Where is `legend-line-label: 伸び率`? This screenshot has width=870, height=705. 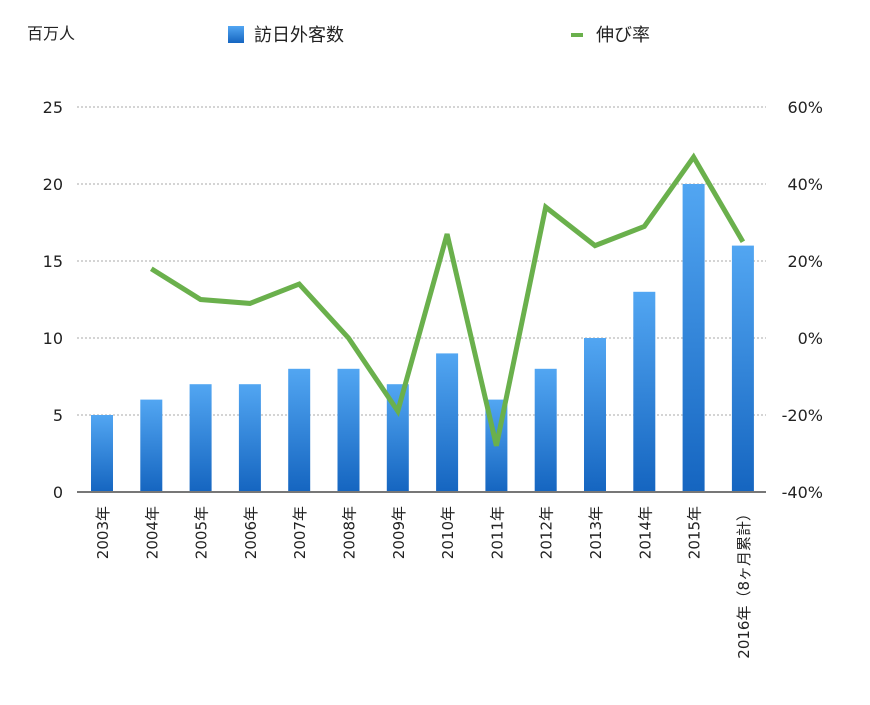 legend-line-label: 伸び率 is located at coordinates (623, 35).